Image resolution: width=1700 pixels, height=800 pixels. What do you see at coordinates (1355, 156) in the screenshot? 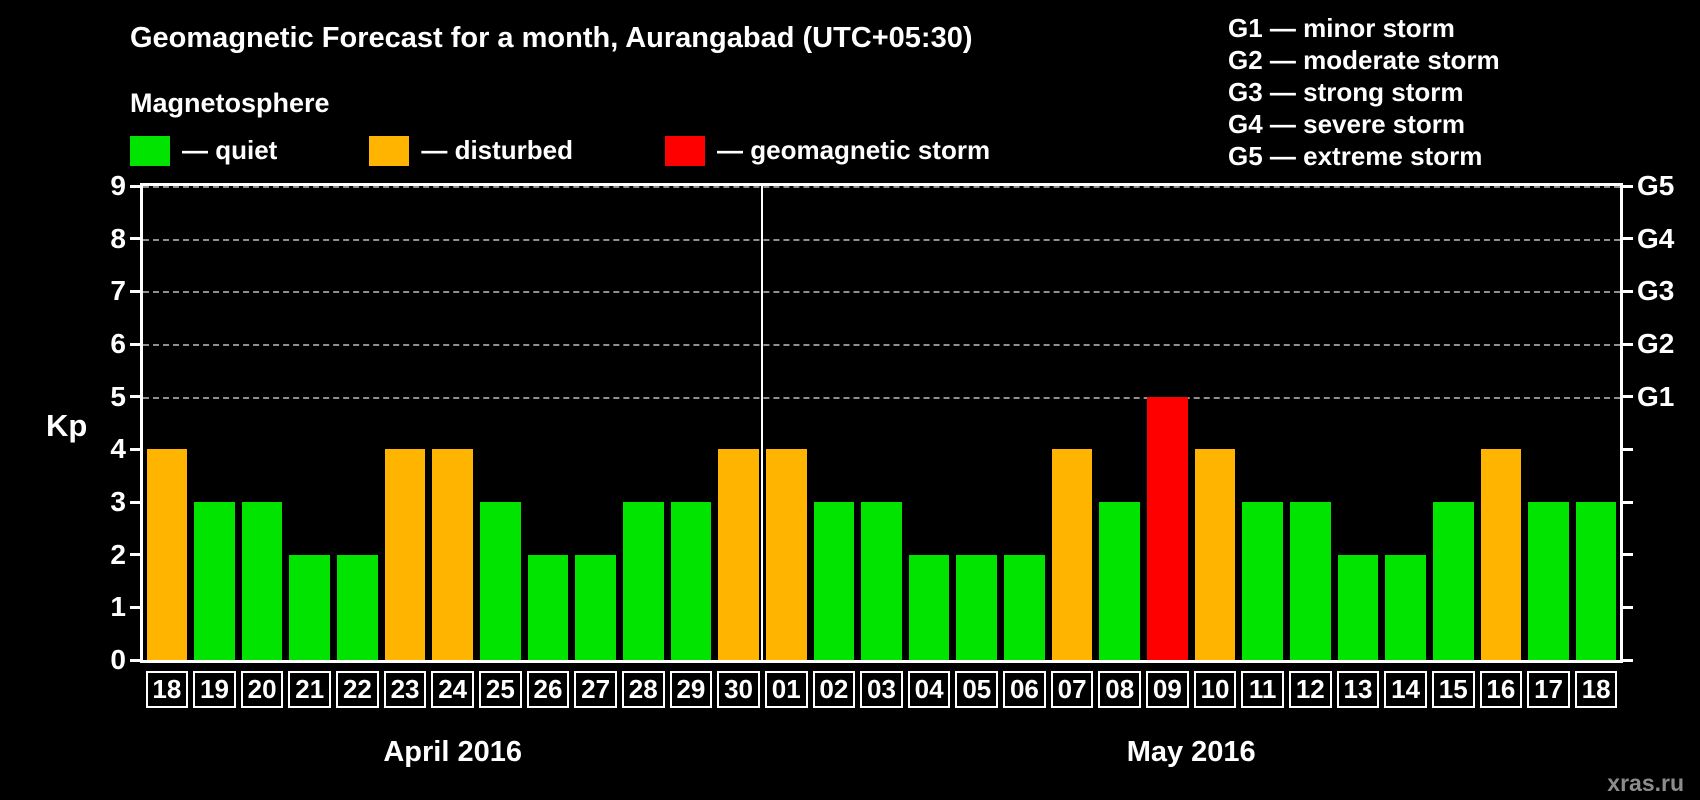
I see `g-scale-legend-line: G5 — extreme storm` at bounding box center [1355, 156].